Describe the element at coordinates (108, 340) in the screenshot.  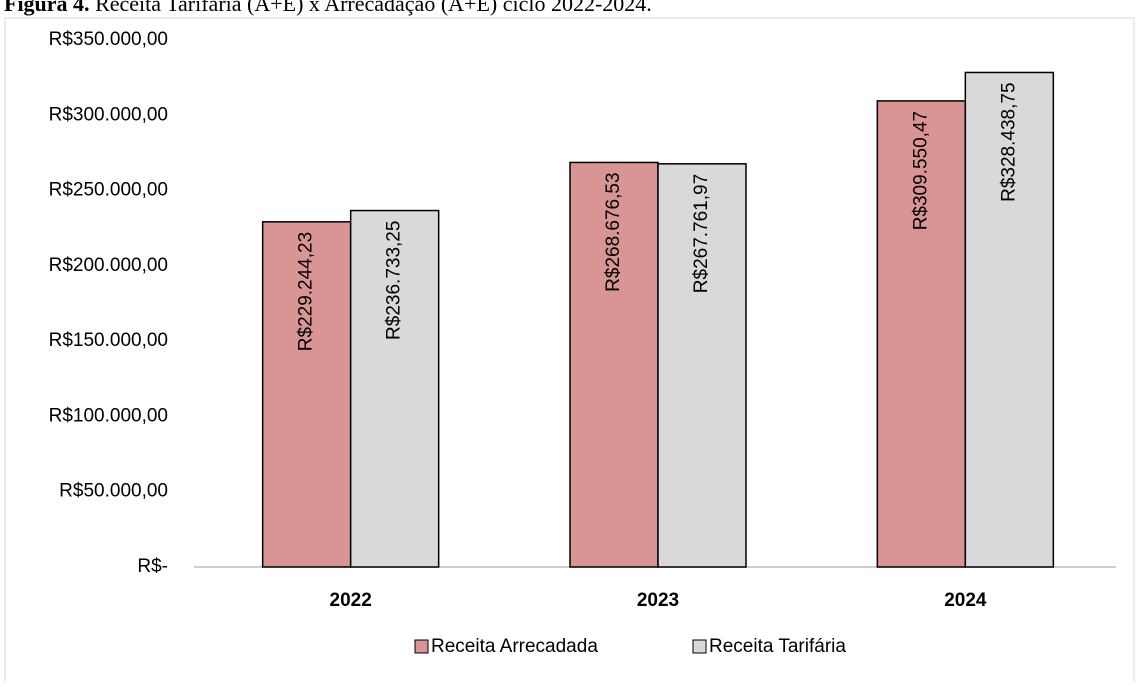
I see `y-tick-label: R$150.000,00` at that location.